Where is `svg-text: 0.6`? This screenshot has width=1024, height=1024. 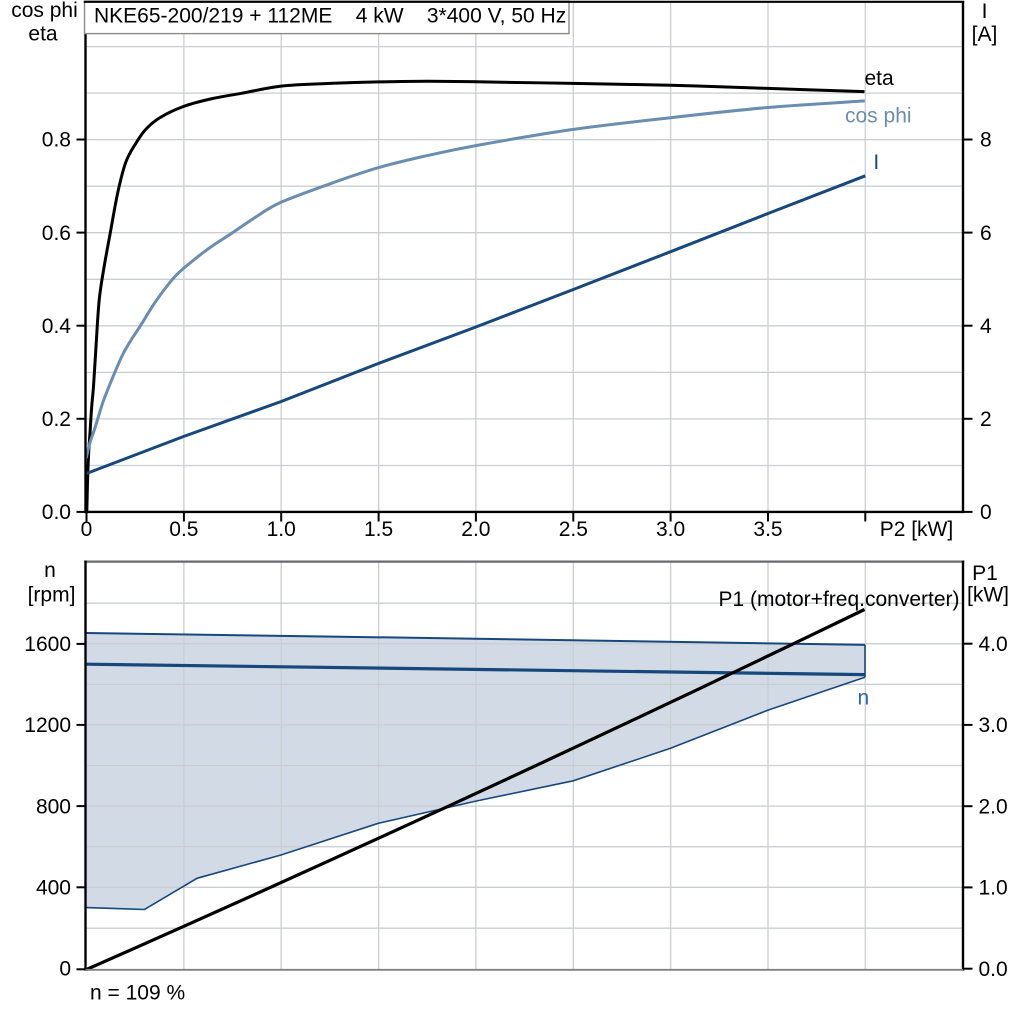 svg-text: 0.6 is located at coordinates (56, 233).